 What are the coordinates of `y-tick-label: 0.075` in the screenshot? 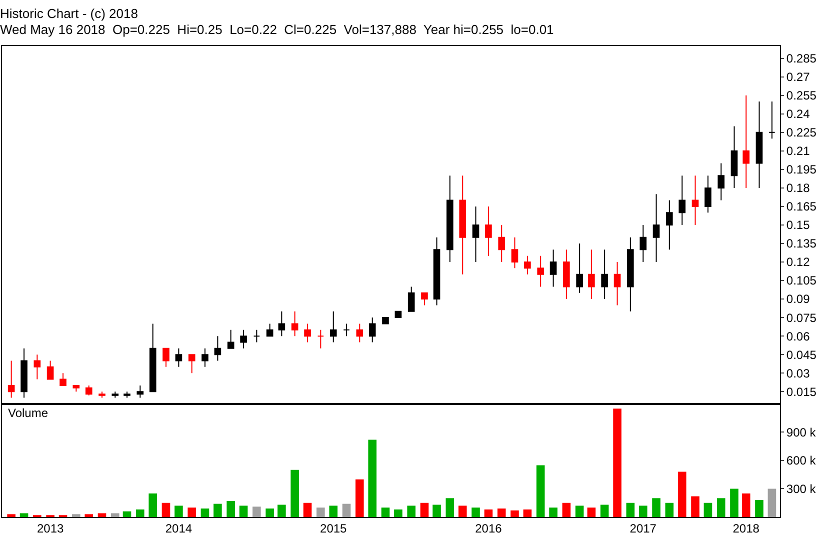 It's located at (801, 317).